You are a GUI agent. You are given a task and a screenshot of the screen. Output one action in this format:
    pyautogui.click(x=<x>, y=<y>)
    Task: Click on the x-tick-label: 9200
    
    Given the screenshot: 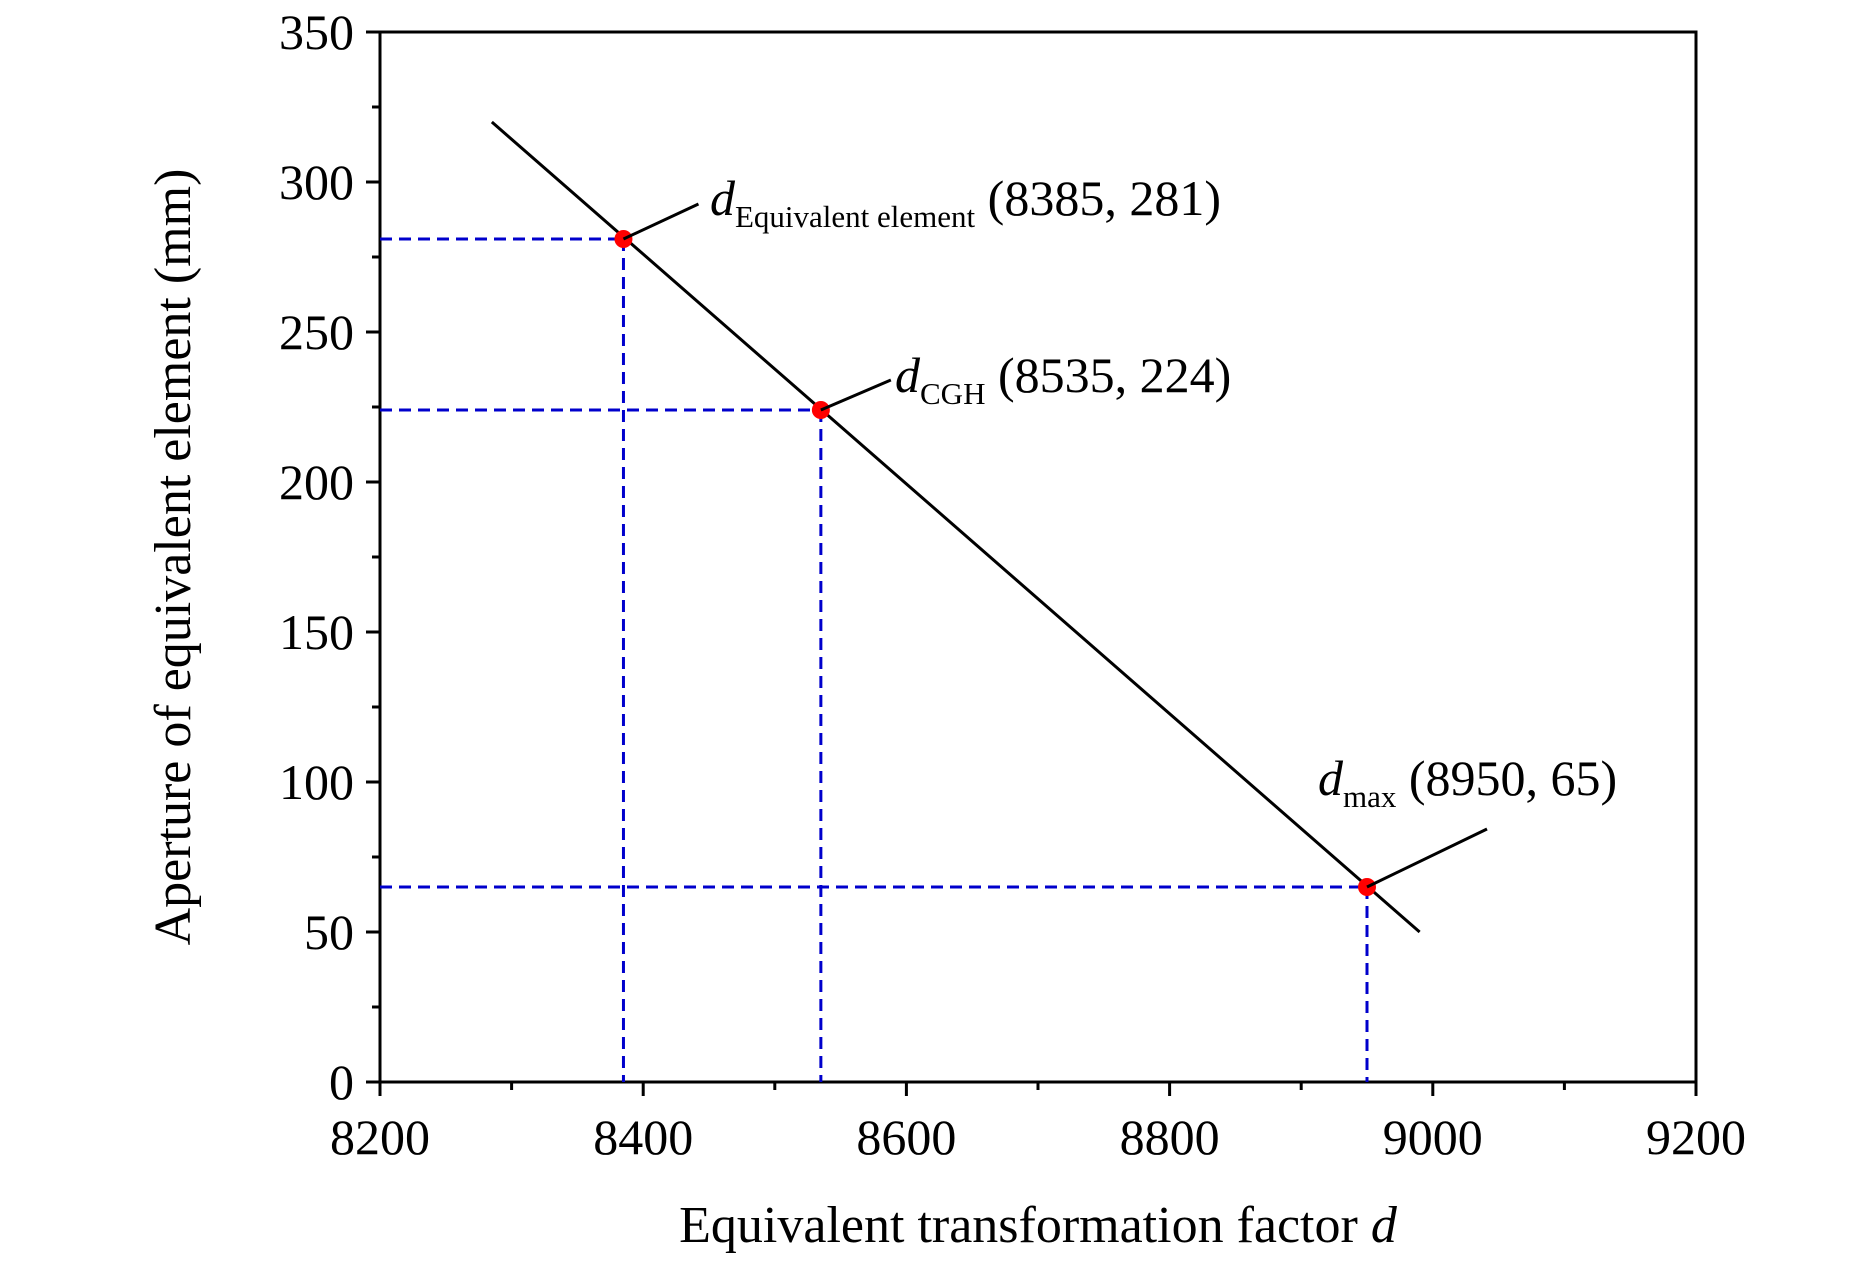 What is the action you would take?
    pyautogui.click(x=1696, y=1137)
    